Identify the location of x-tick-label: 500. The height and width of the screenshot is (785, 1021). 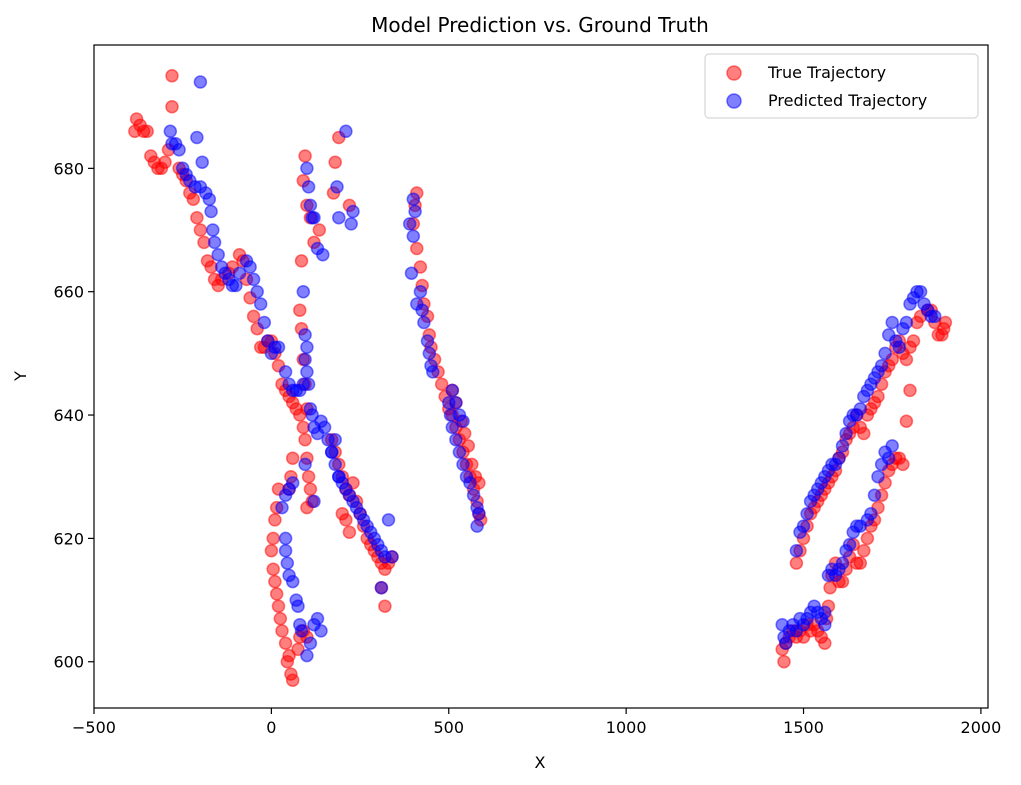
(448, 727).